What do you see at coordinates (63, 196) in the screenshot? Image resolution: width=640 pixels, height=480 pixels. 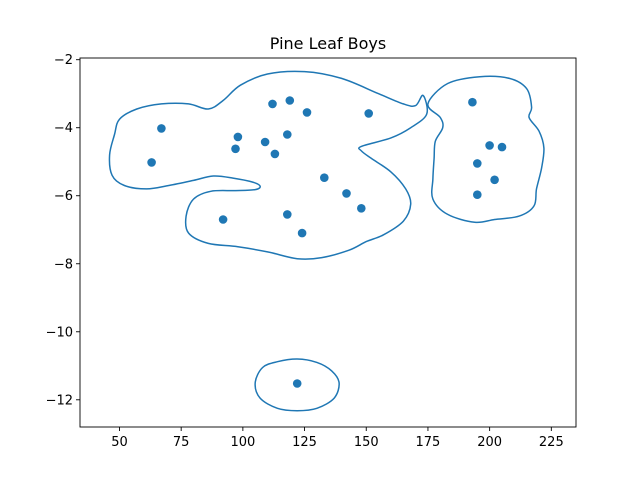 I see `y-tick-label: −6` at bounding box center [63, 196].